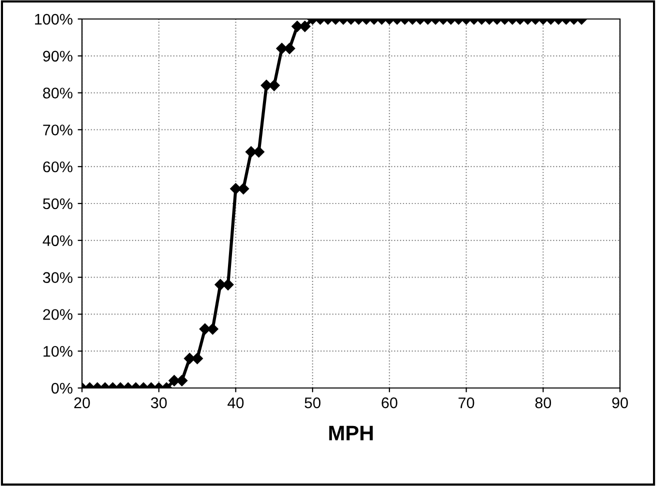  What do you see at coordinates (312, 402) in the screenshot?
I see `x-tick-label: 50` at bounding box center [312, 402].